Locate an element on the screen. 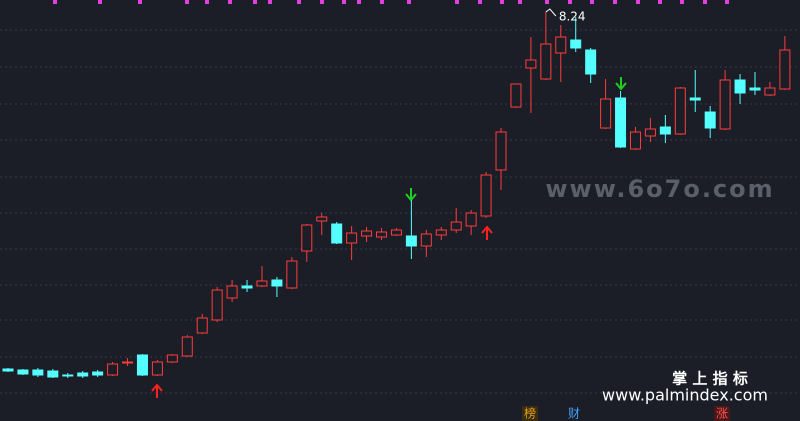 The width and height of the screenshot is (800, 421). badge: 榜 is located at coordinates (530, 413).